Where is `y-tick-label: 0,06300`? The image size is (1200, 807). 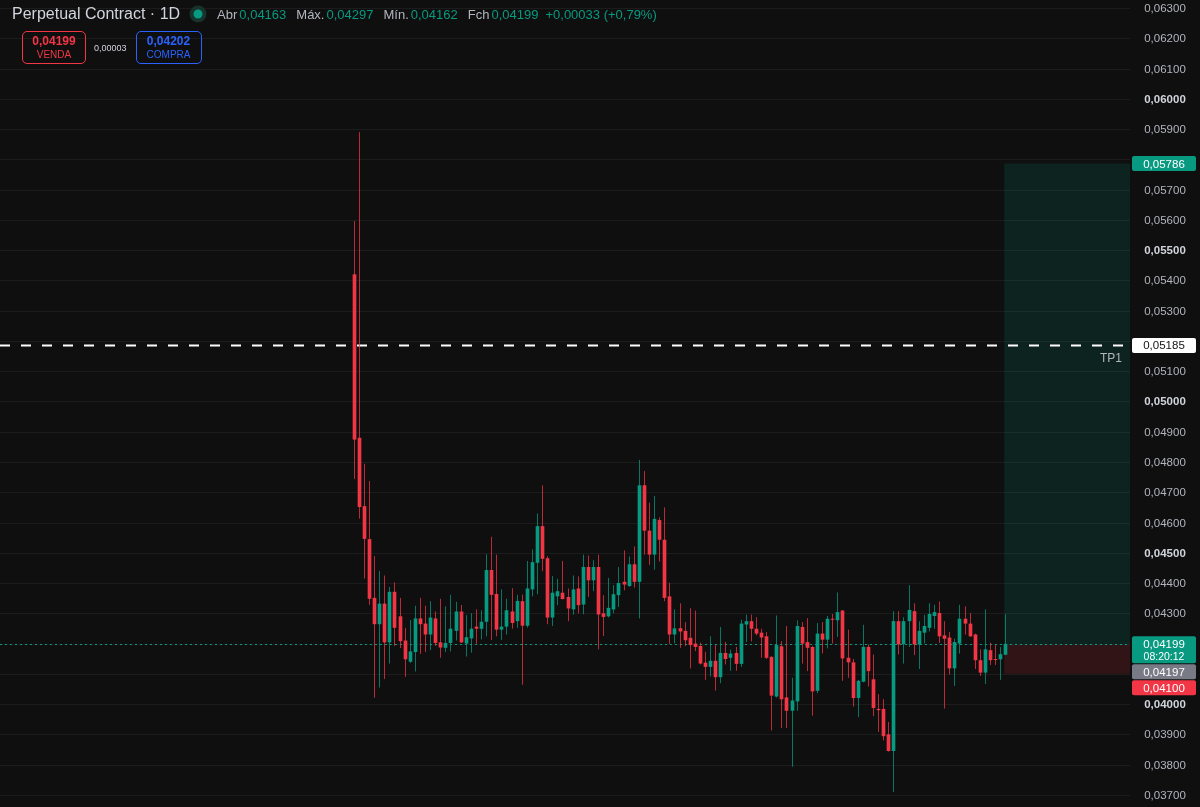
y-tick-label: 0,06300 is located at coordinates (1165, 8).